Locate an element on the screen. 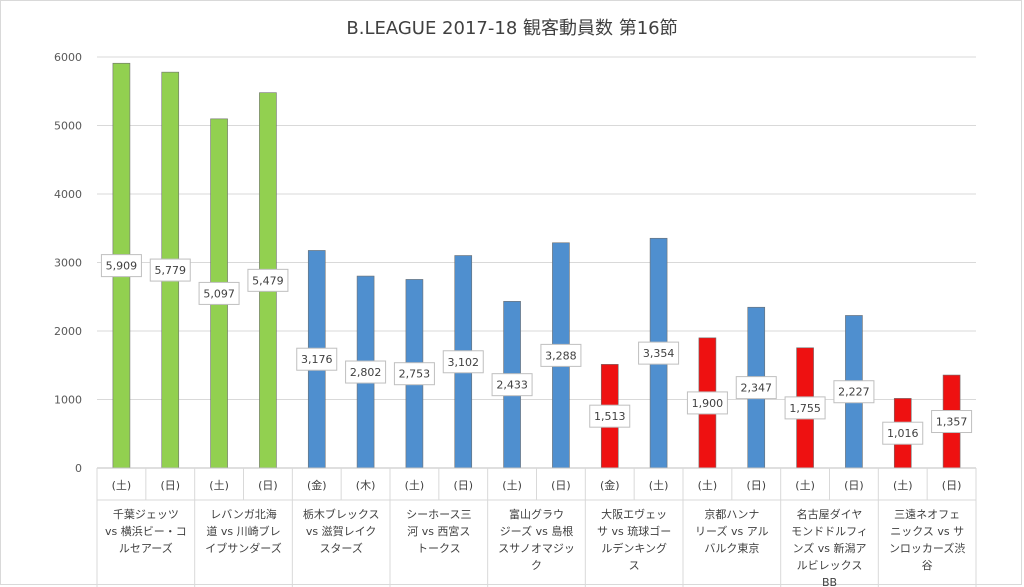 The image size is (1024, 587). x-matchup-label: ルセアーズ is located at coordinates (146, 548).